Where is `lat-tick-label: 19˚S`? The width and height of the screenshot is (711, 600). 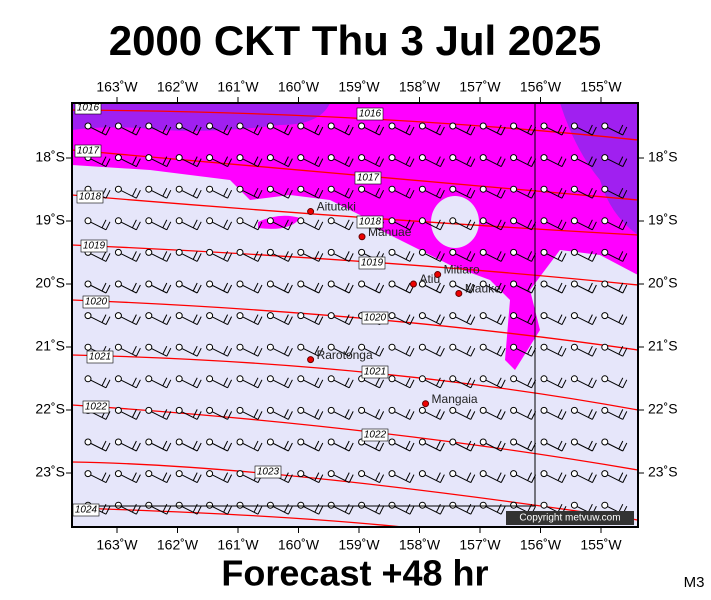
lat-tick-label: 19˚S is located at coordinates (50, 220).